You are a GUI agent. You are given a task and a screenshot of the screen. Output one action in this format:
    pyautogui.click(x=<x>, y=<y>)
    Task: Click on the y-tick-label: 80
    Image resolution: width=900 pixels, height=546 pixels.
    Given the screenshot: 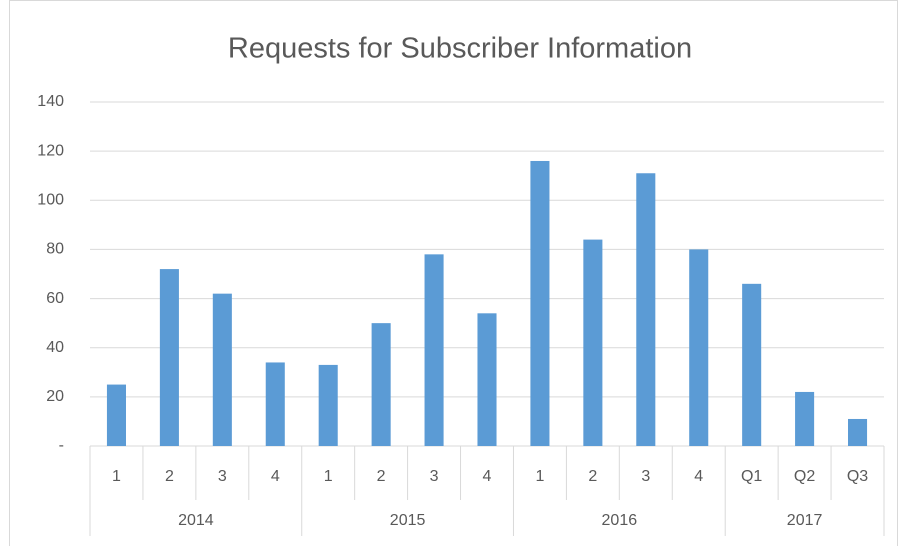 What is the action you would take?
    pyautogui.click(x=55, y=249)
    